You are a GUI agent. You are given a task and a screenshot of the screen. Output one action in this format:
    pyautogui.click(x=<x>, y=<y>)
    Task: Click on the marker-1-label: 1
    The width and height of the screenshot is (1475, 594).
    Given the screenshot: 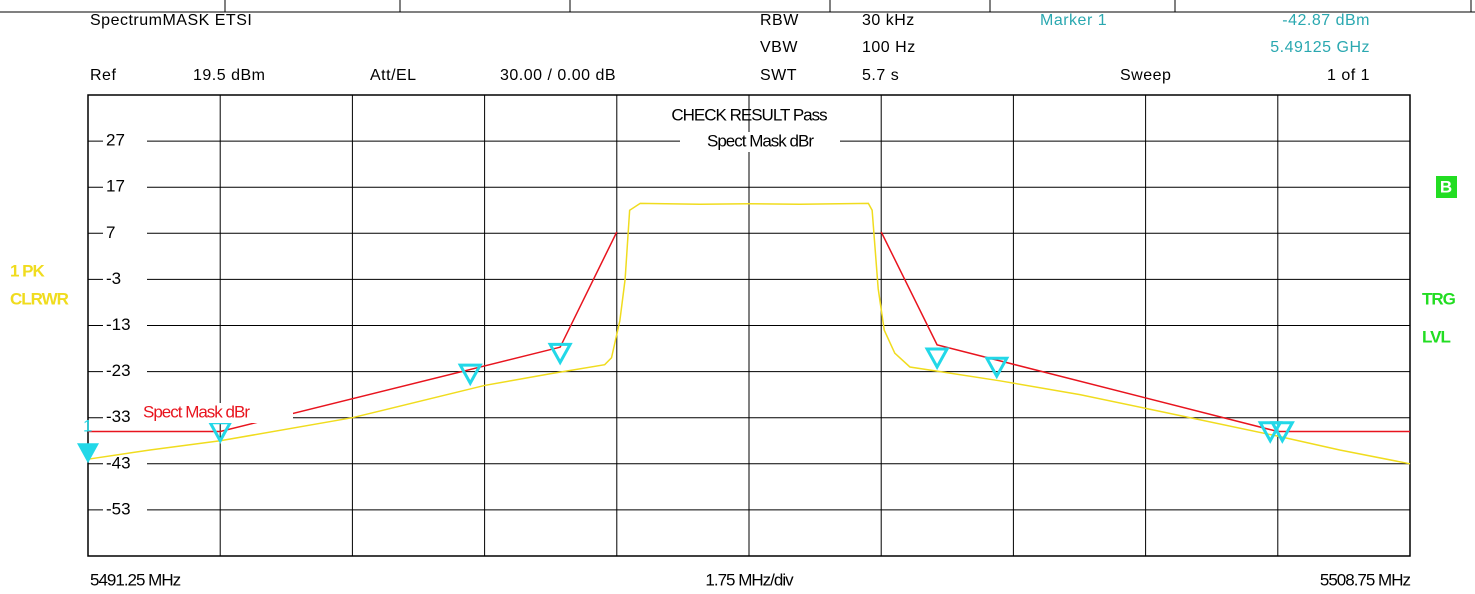 What is the action you would take?
    pyautogui.click(x=87, y=426)
    